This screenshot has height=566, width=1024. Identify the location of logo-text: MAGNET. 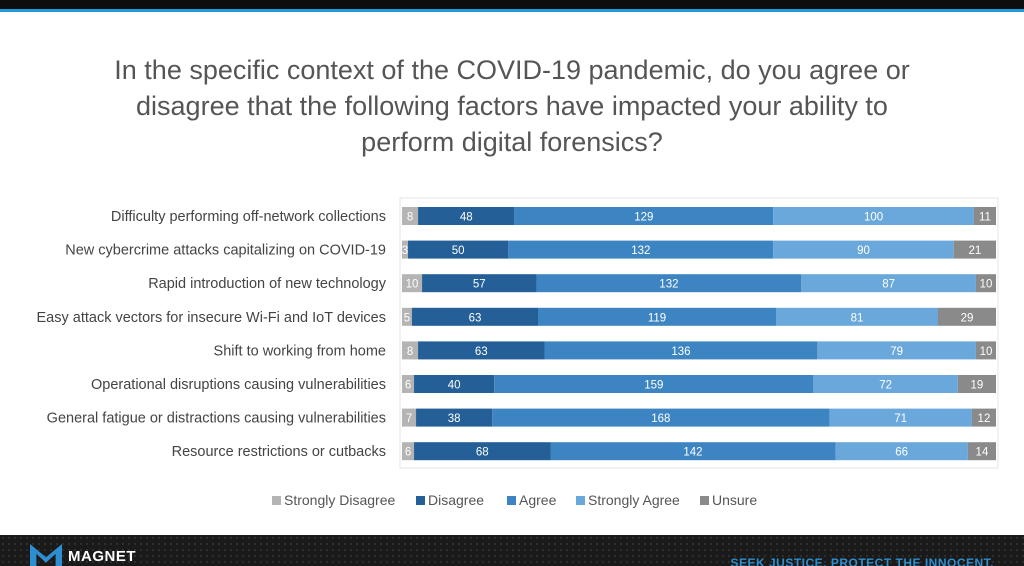
(102, 556).